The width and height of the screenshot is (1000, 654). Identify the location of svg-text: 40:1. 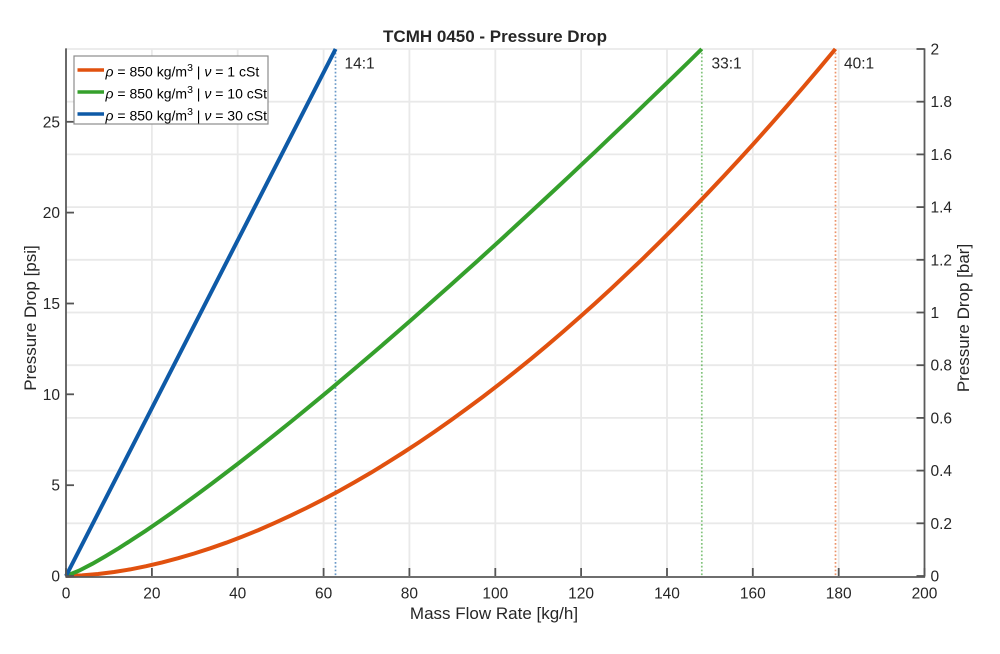
(859, 64).